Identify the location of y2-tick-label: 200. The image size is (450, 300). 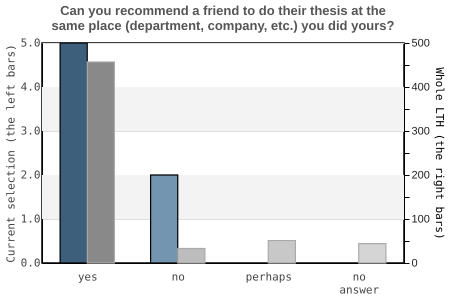
(421, 176).